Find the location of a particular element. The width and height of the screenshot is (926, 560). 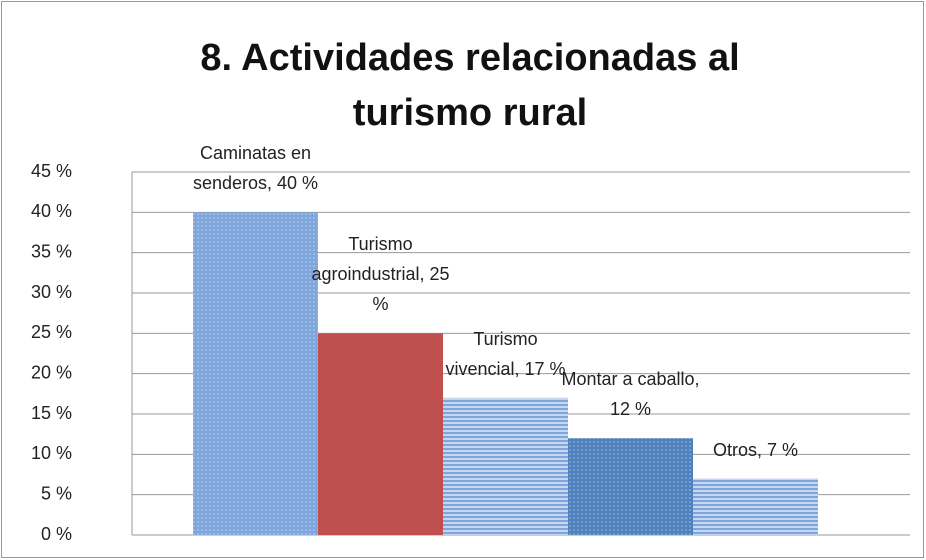

y-tick-label: 45 % is located at coordinates (51, 171).